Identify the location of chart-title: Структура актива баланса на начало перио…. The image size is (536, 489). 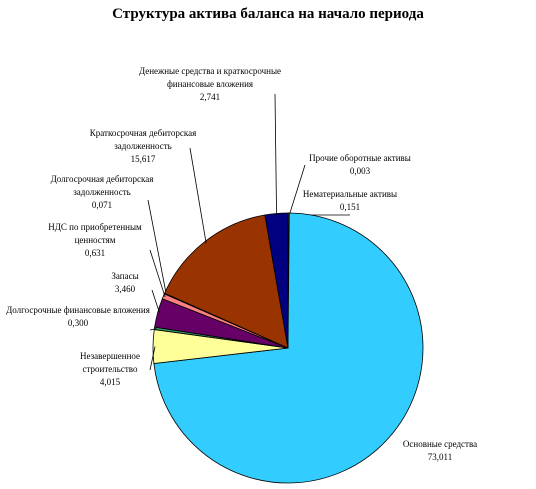
(268, 14).